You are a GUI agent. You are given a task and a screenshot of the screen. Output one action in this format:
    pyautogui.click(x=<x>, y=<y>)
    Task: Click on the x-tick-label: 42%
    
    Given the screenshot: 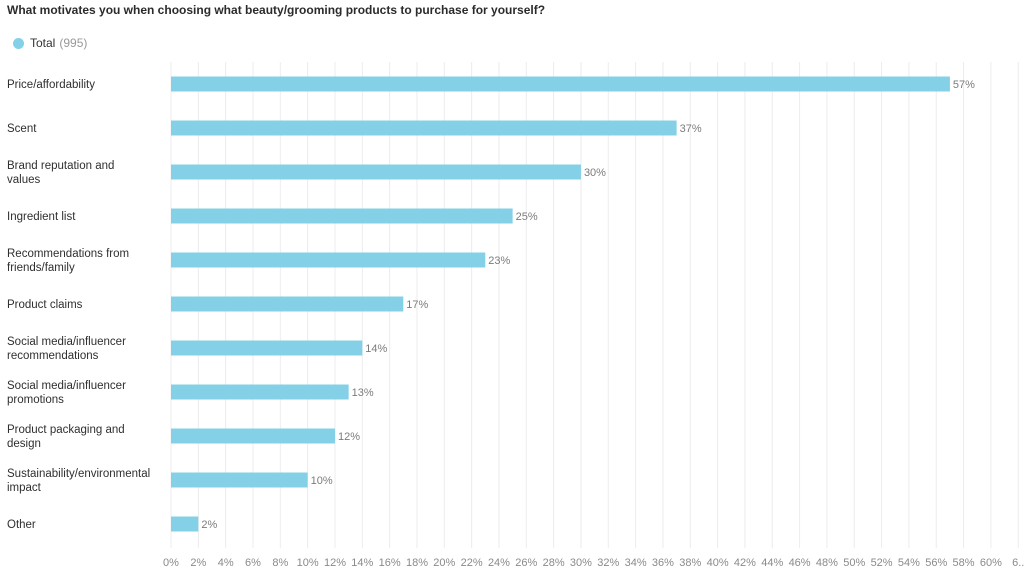 What is the action you would take?
    pyautogui.click(x=745, y=563)
    